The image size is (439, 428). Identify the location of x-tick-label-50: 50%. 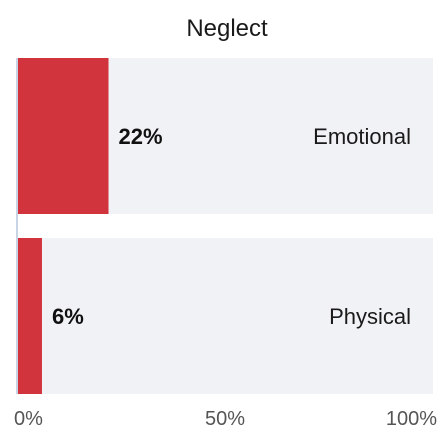
(225, 418).